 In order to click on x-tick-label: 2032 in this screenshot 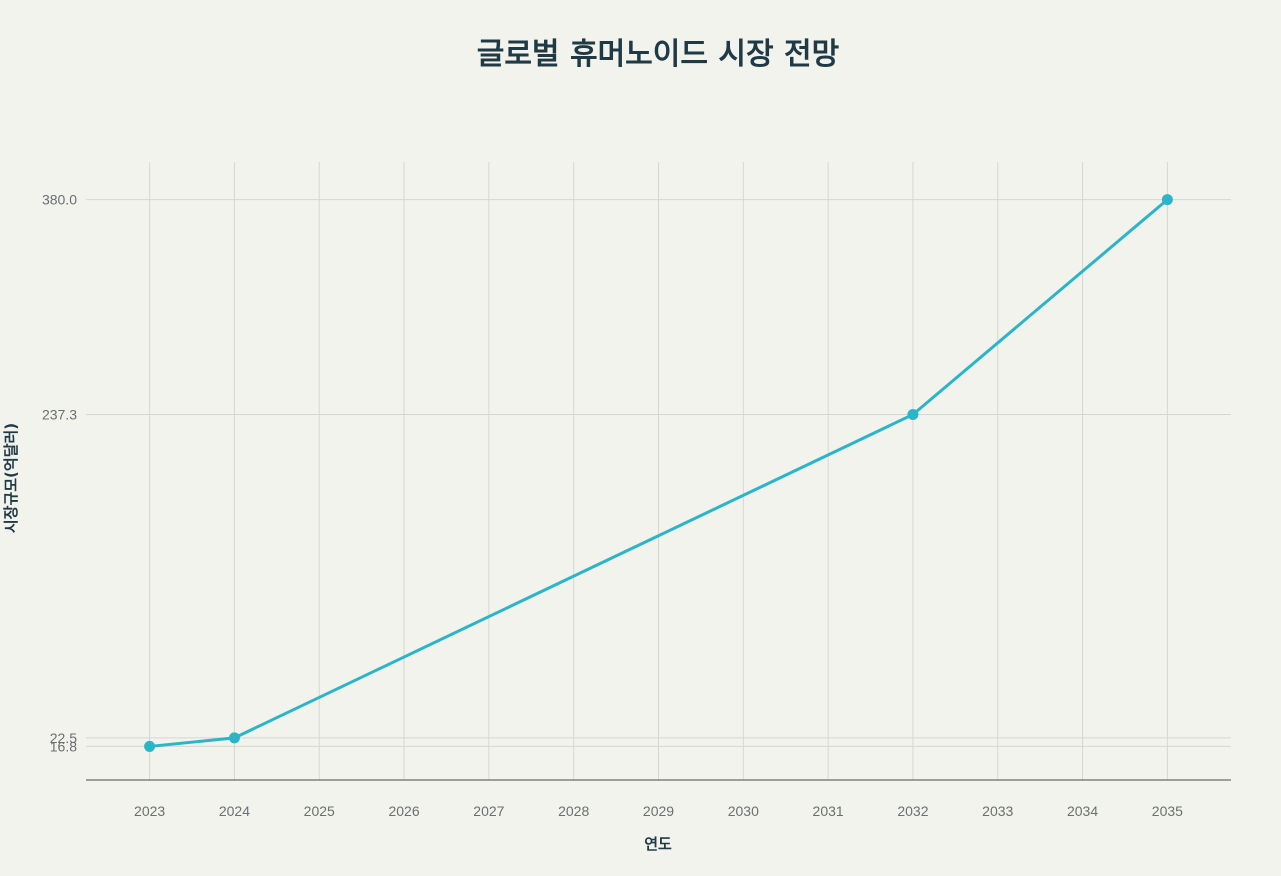, I will do `click(912, 811)`.